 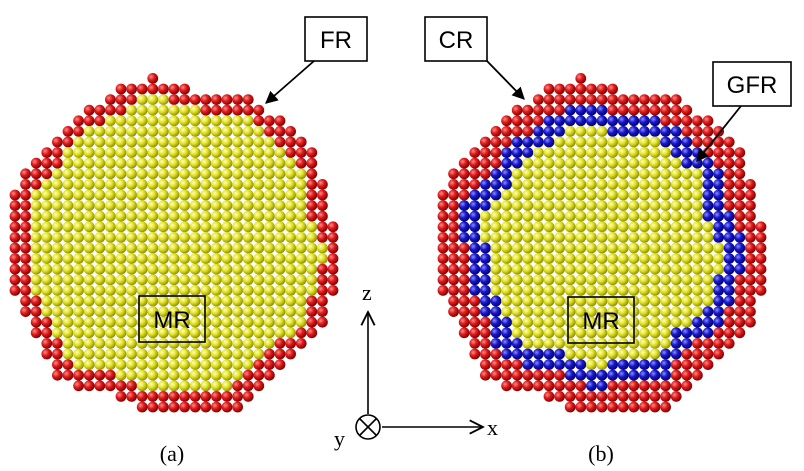 I want to click on x-axis-label: x, so click(x=492, y=427).